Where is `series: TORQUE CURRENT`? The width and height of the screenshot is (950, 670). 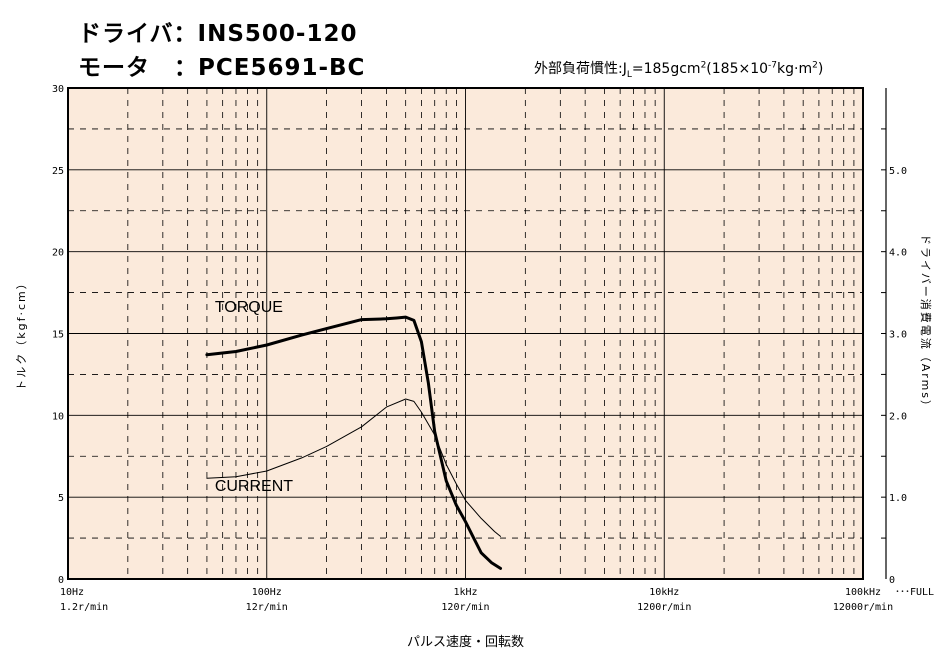 series: TORQUE CURRENT is located at coordinates (353, 434).